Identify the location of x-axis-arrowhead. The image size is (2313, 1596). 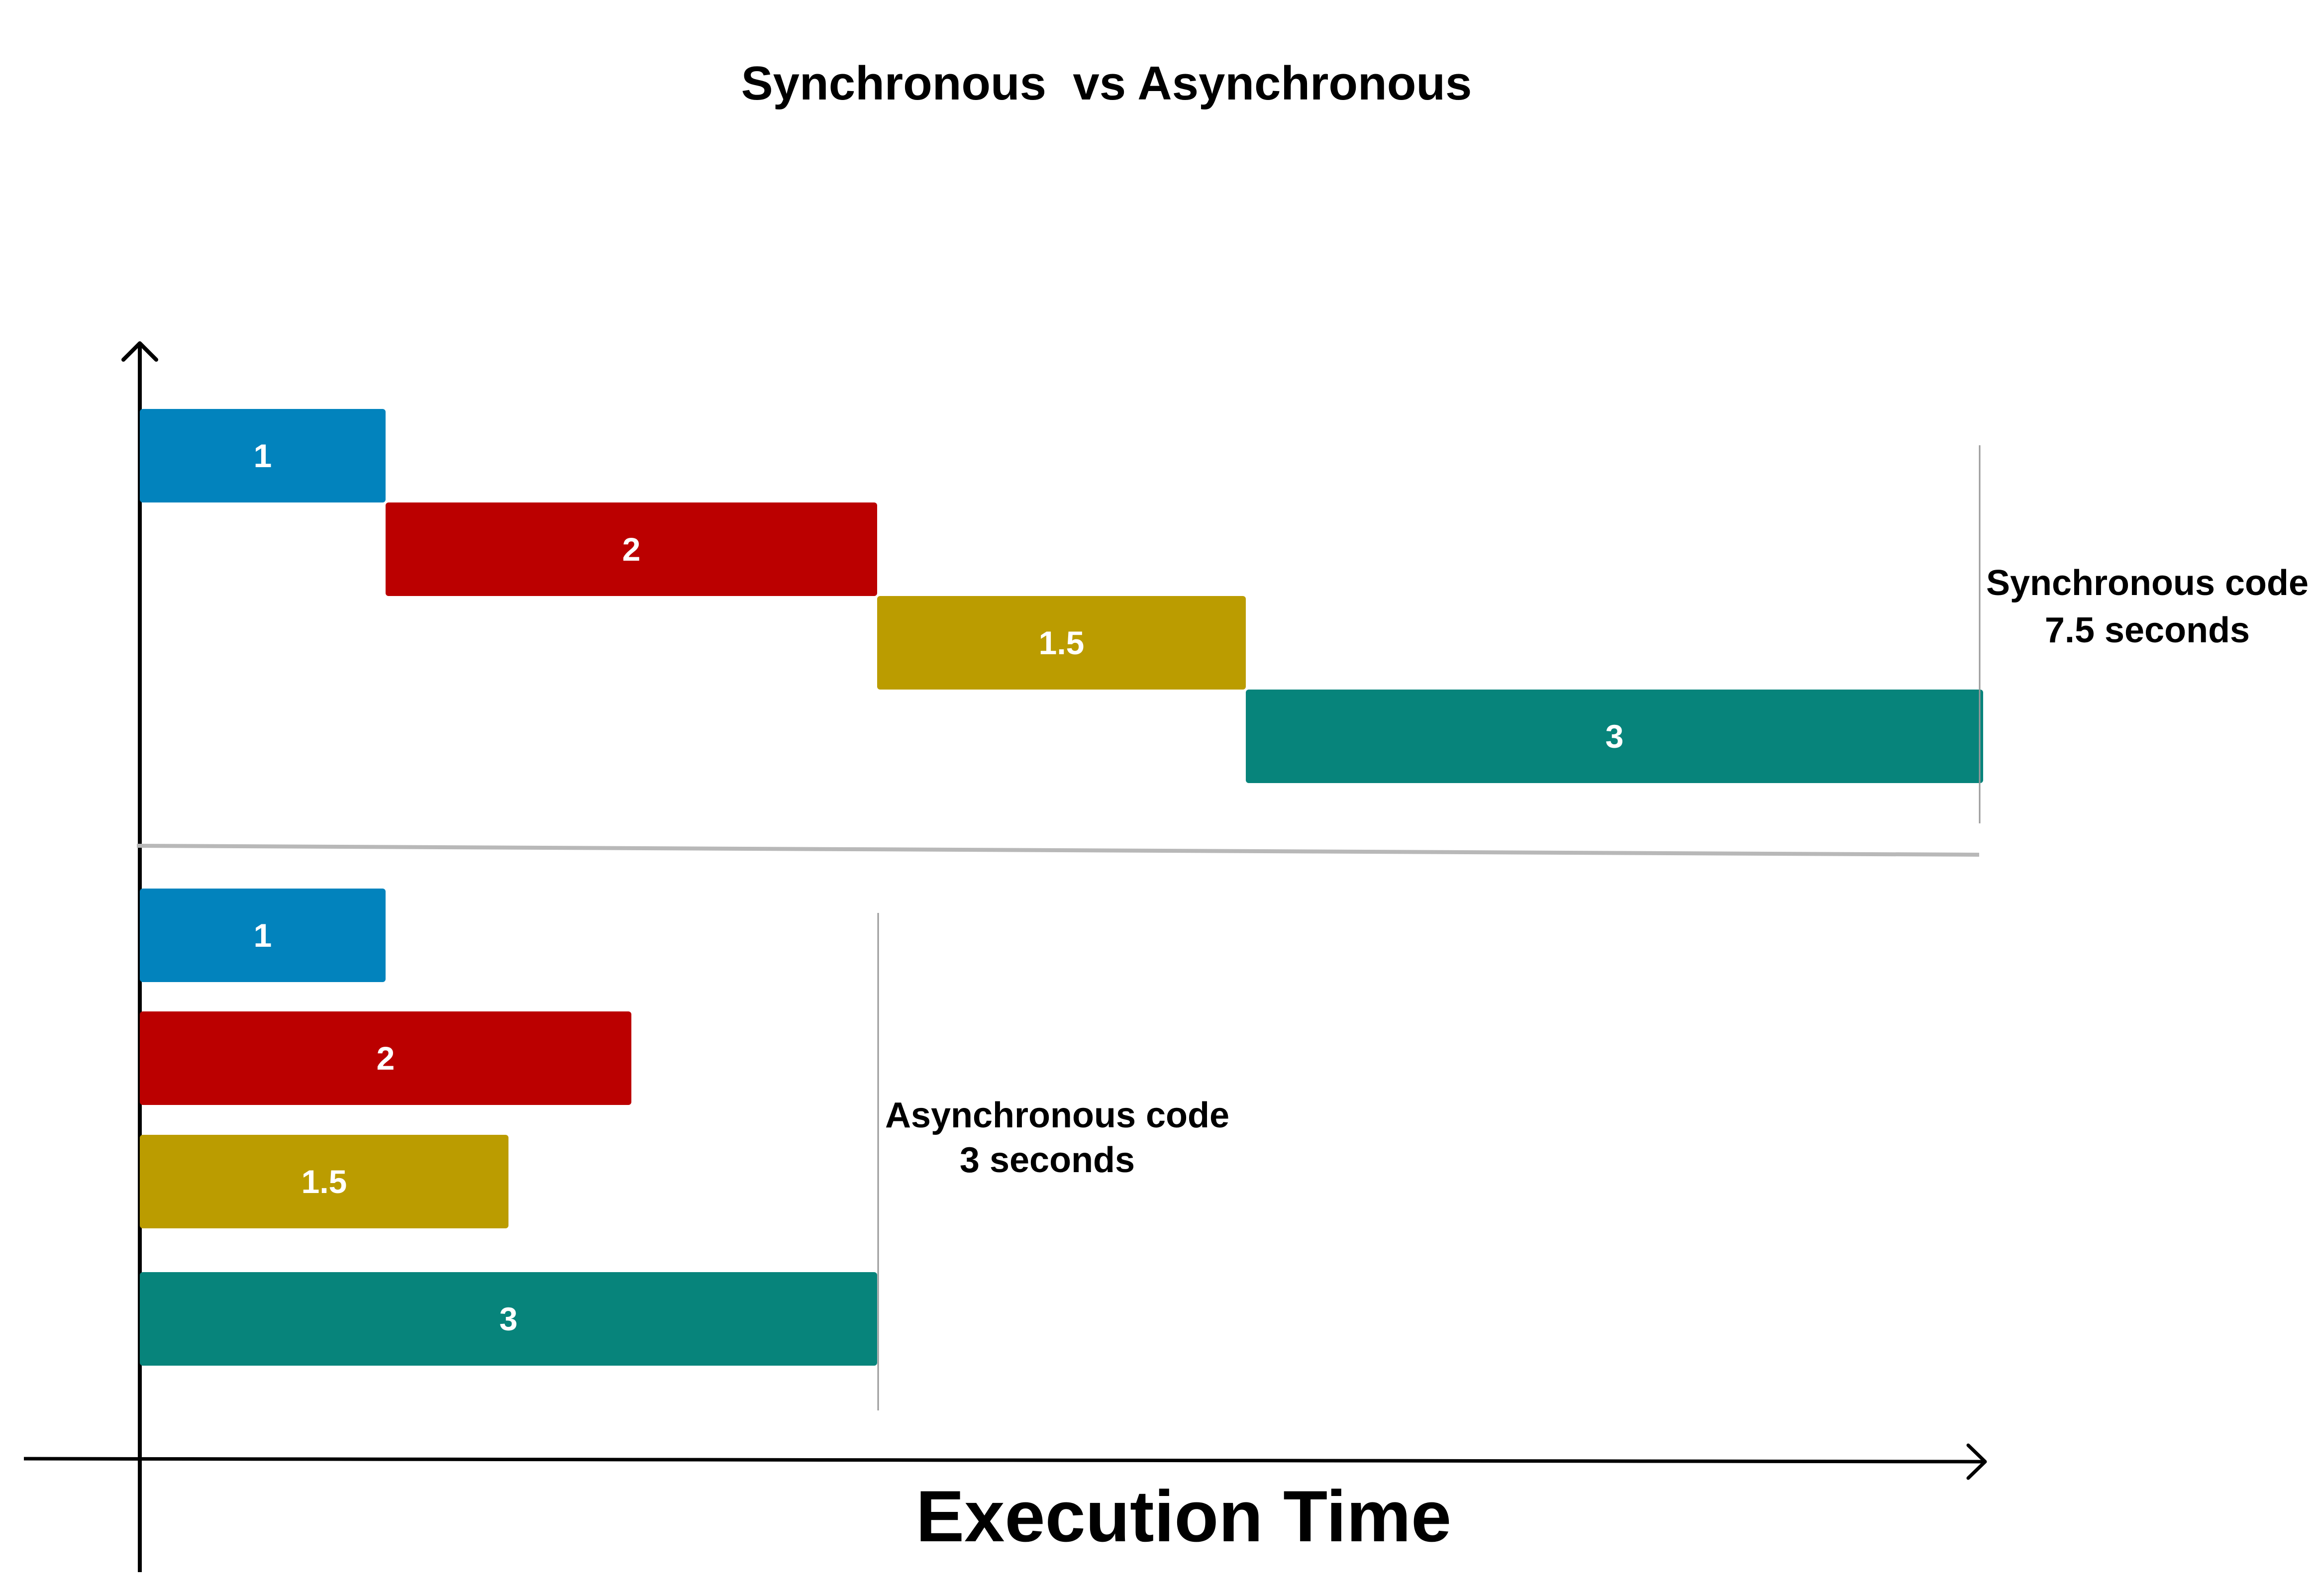
(1976, 1462).